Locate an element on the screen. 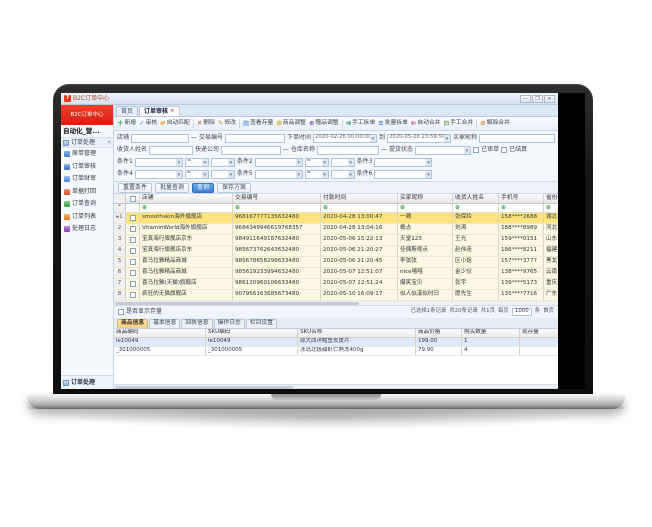 Image resolution: width=652 pixels, height=527 pixels. shop-input is located at coordinates (160, 138).